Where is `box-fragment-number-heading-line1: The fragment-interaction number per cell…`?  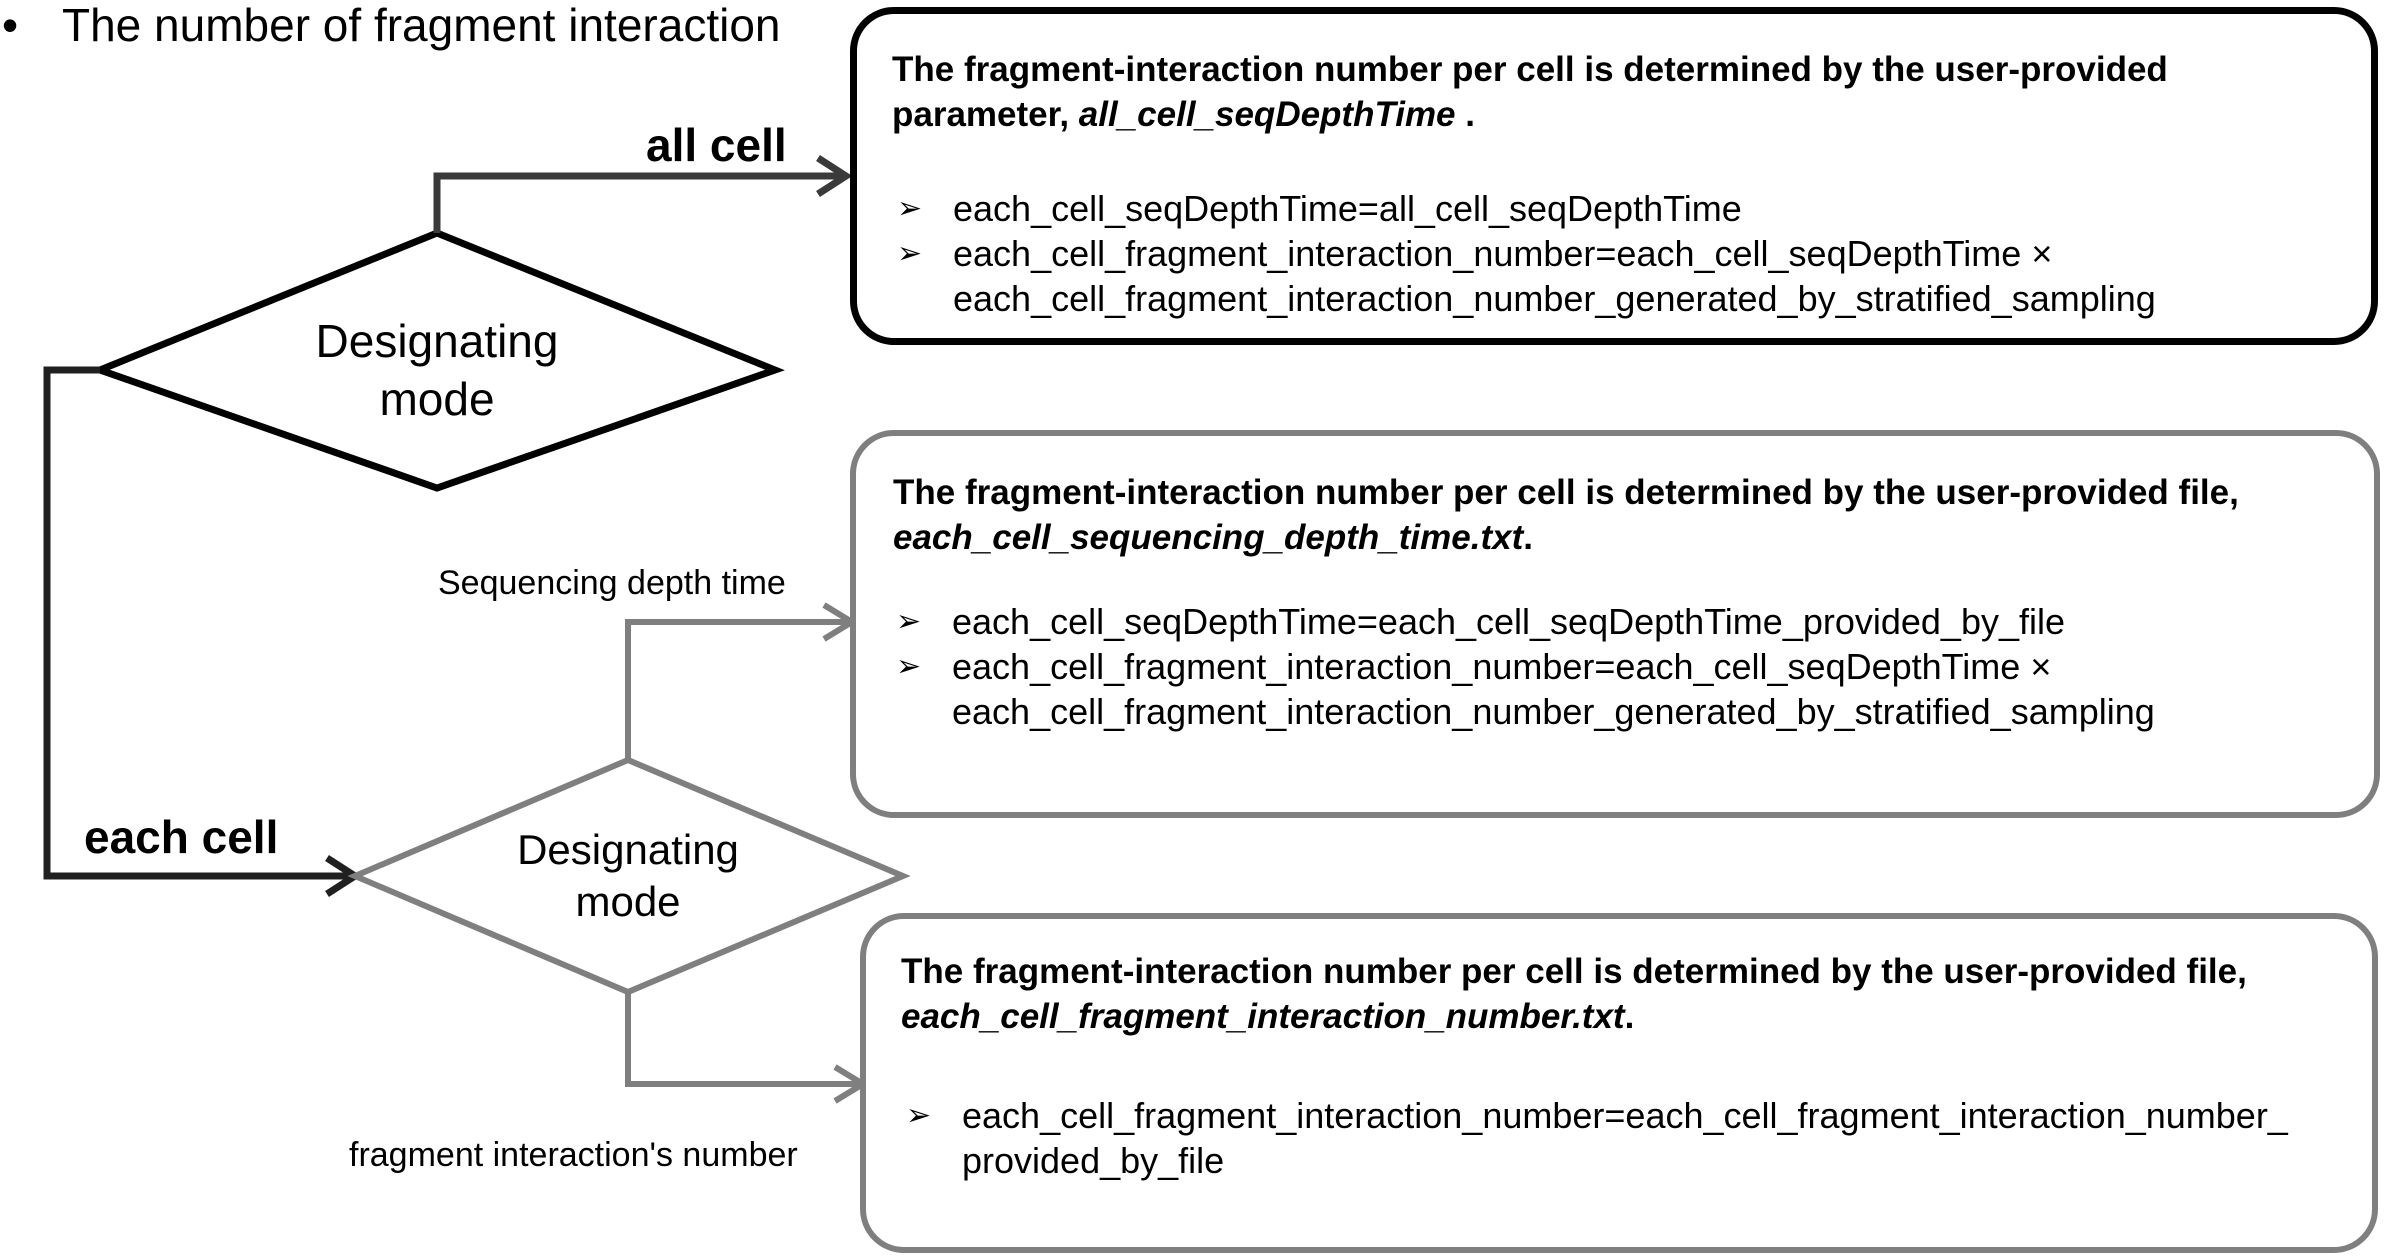
box-fragment-number-heading-line1: The fragment-interaction number per cell… is located at coordinates (1574, 971).